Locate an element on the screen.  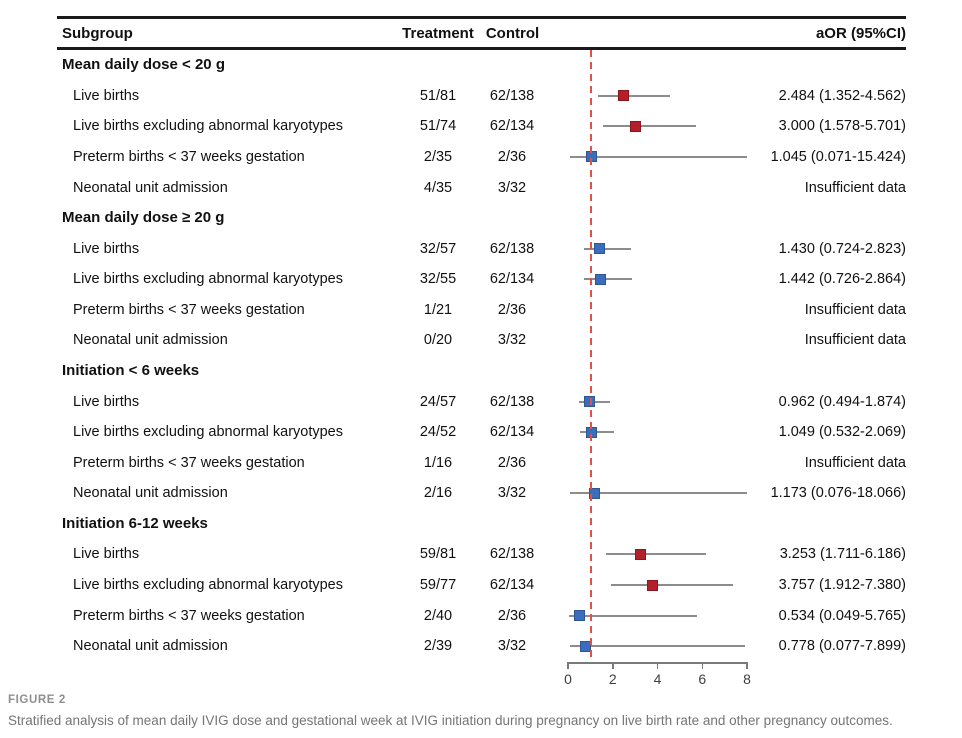
treatment-value: 32/55 is located at coordinates (438, 279).